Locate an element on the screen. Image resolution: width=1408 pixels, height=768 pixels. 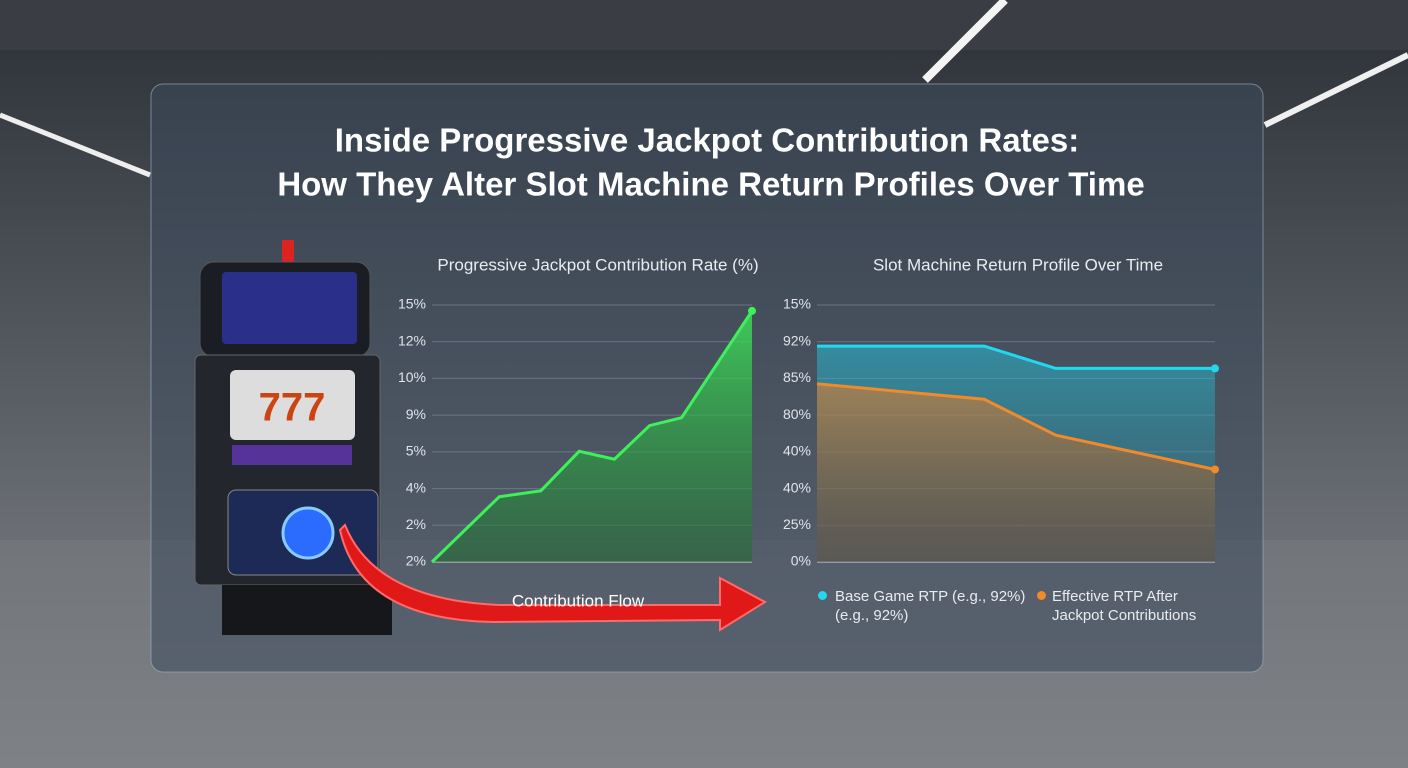
y-tick-label: 5% is located at coordinates (416, 451).